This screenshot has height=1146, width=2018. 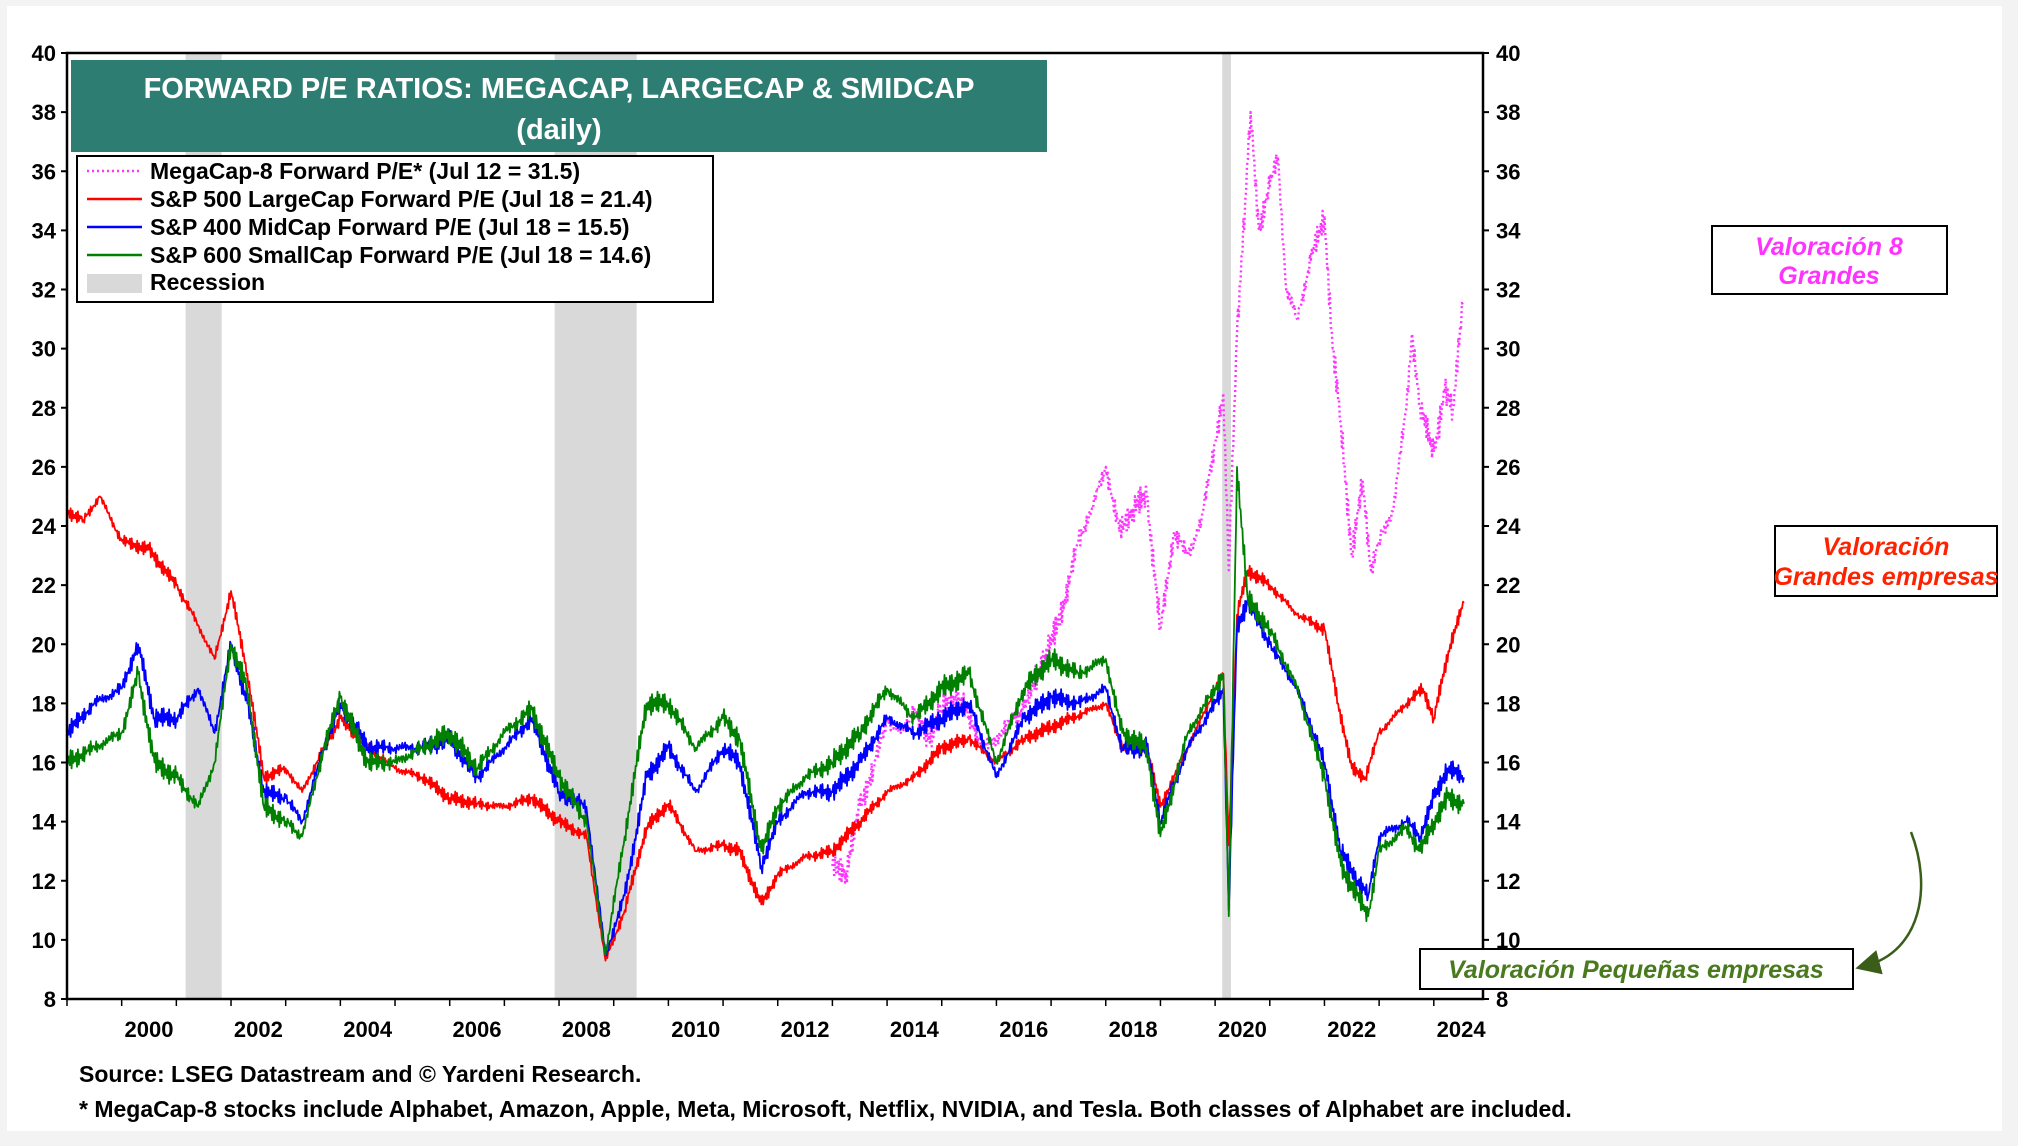 I want to click on x-tick-label: 2020, so click(x=1242, y=1029).